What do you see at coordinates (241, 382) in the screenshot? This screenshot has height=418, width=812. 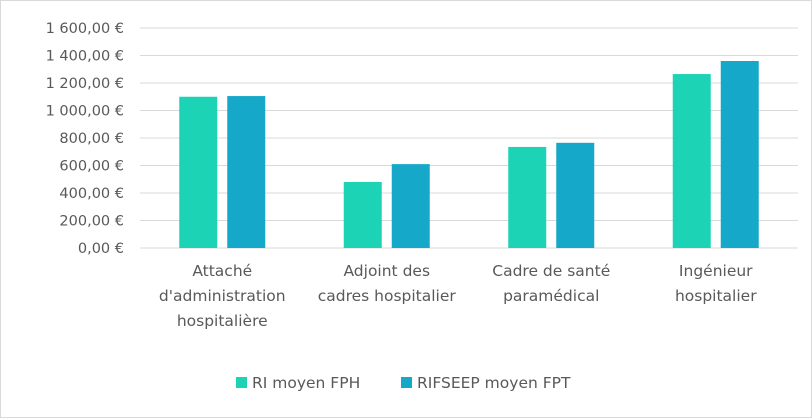 I see `legend-swatch-ri-fph` at bounding box center [241, 382].